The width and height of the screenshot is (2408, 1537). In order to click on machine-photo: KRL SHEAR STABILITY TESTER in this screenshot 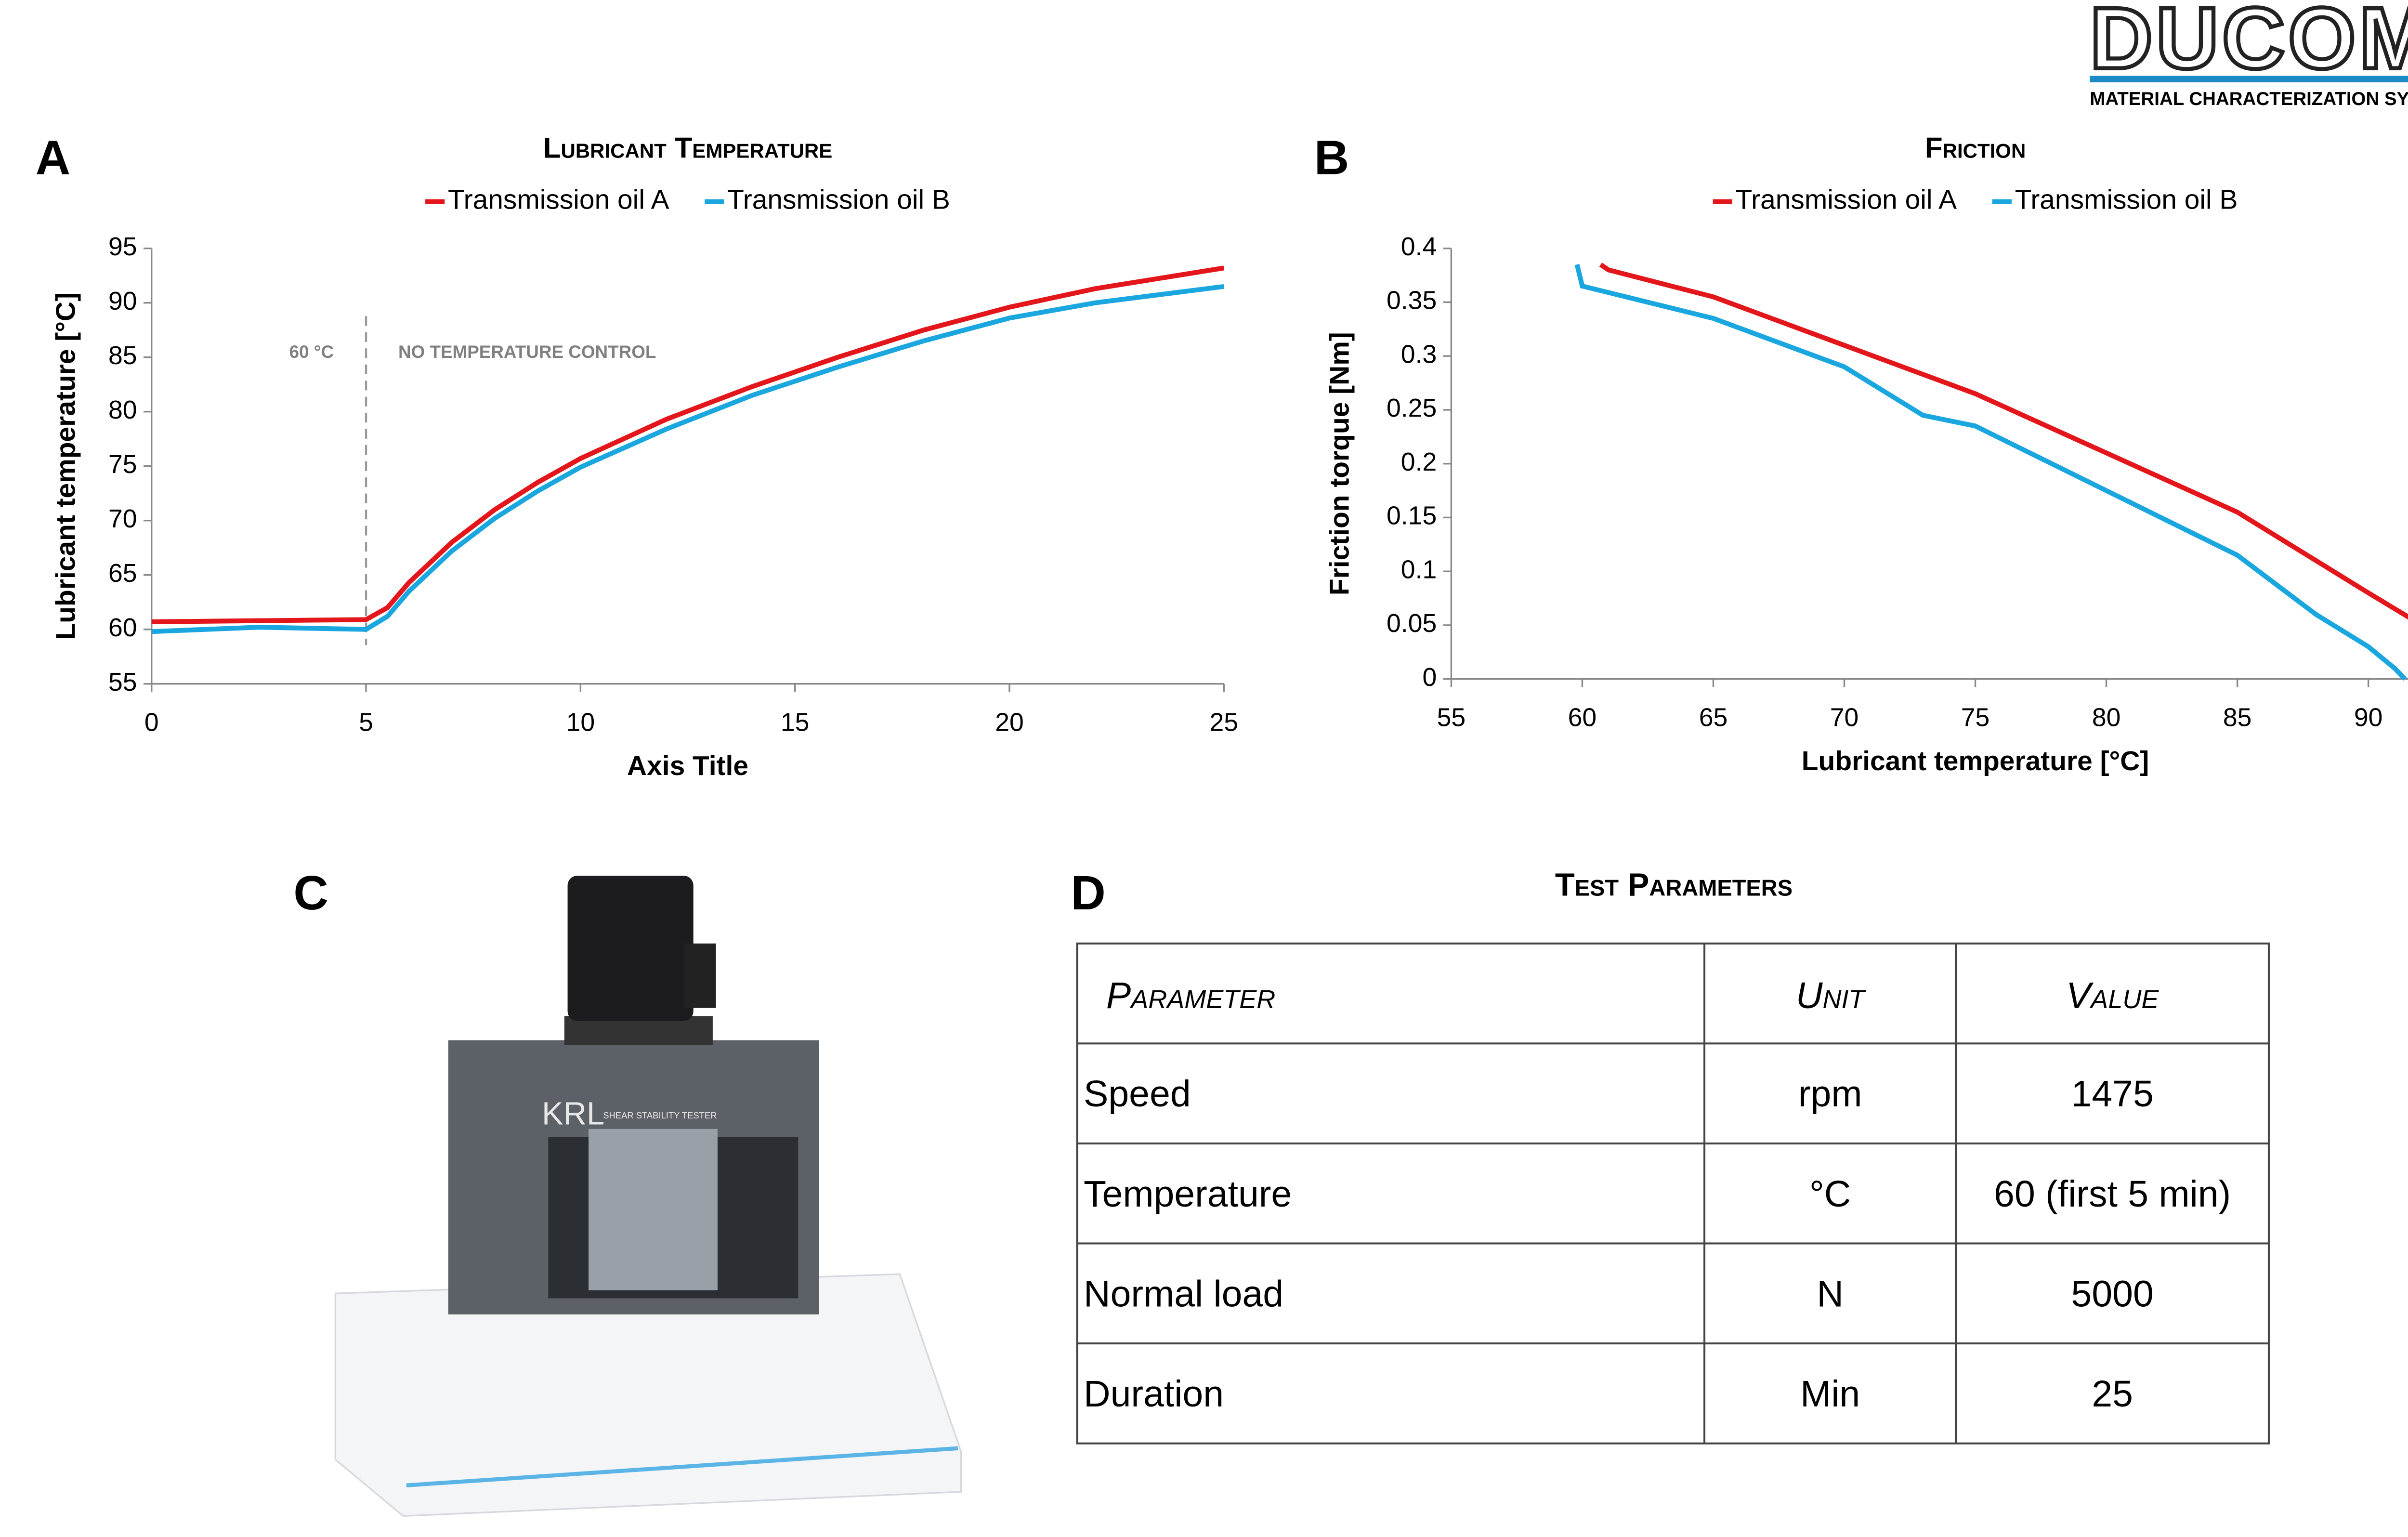, I will do `click(648, 1197)`.